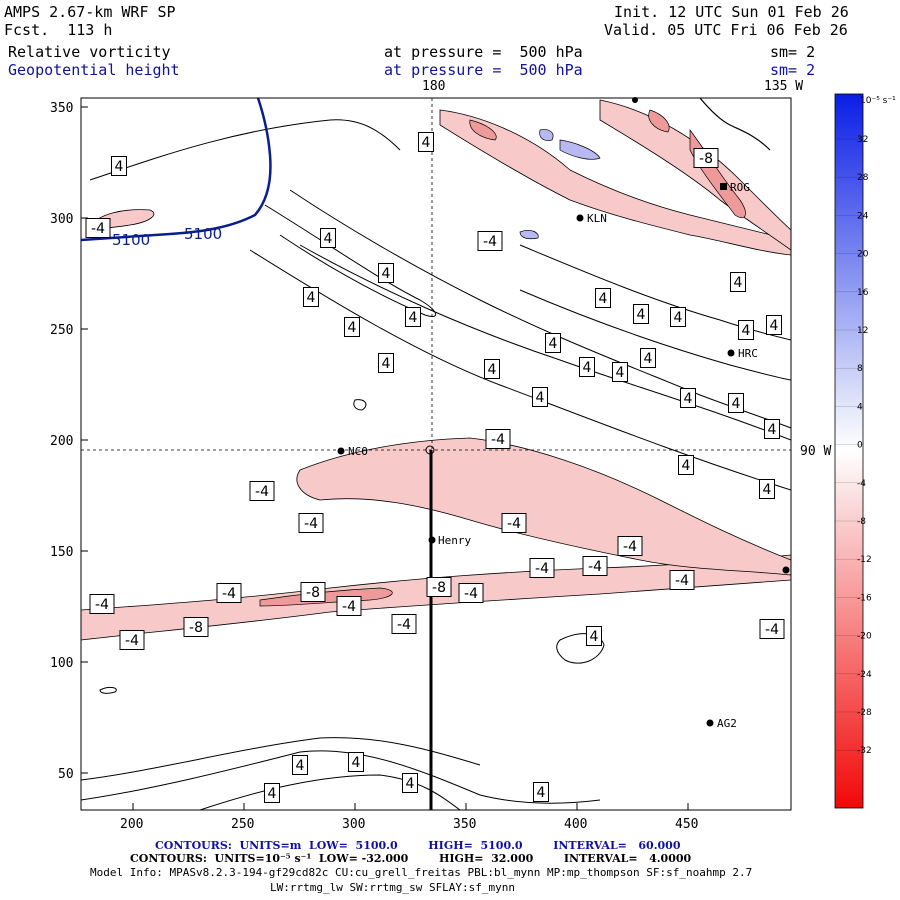  I want to click on colorbar-tick-label: 32, so click(862, 140).